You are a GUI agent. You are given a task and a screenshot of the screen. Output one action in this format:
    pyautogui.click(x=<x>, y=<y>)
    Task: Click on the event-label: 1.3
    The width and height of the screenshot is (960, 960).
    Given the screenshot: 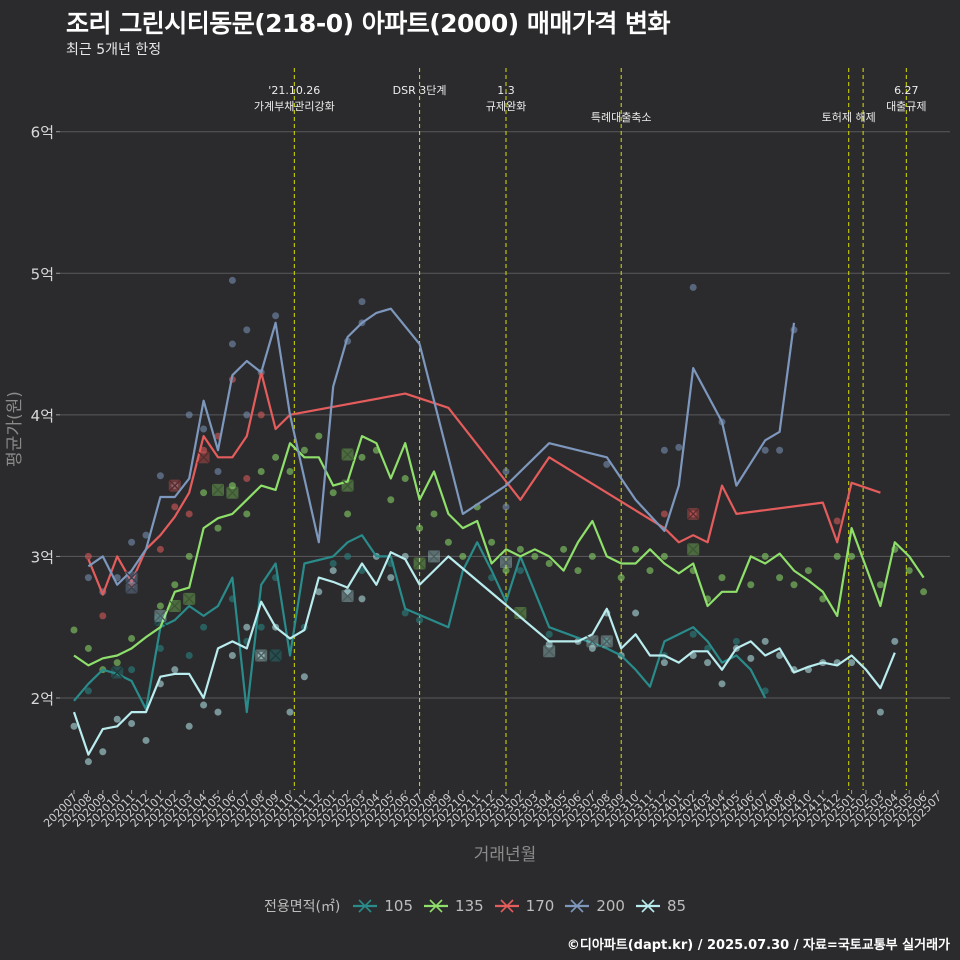 What is the action you would take?
    pyautogui.click(x=506, y=90)
    